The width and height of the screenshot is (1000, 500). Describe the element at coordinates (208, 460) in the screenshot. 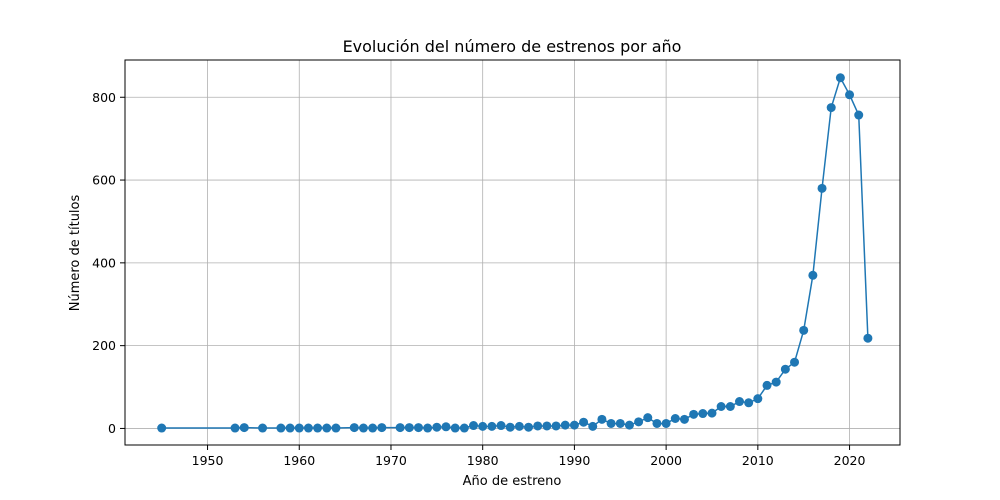

I see `x-tick-label: 1950` at that location.